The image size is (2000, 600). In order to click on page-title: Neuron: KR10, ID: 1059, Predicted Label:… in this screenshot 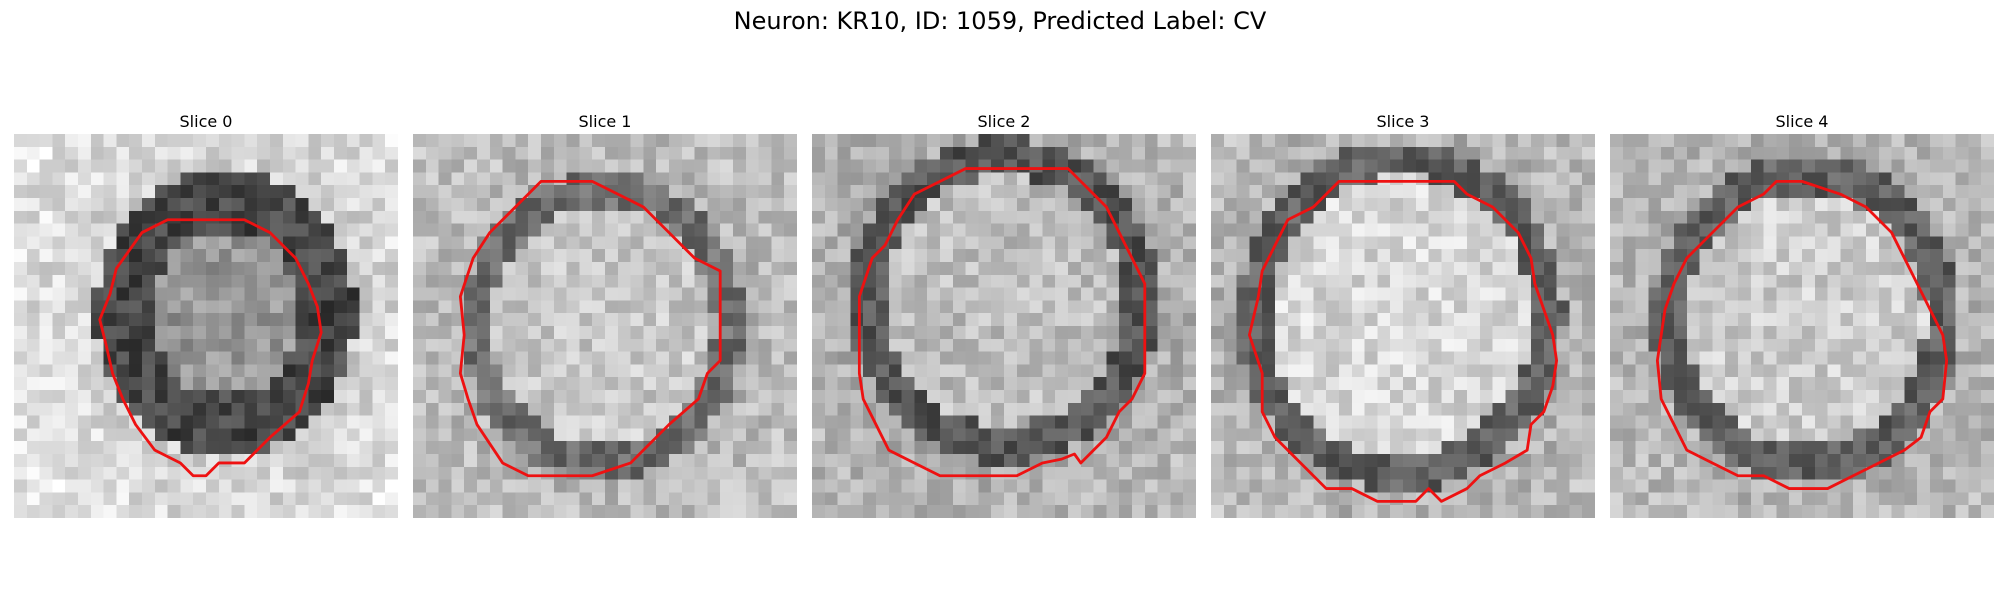, I will do `click(1000, 21)`.